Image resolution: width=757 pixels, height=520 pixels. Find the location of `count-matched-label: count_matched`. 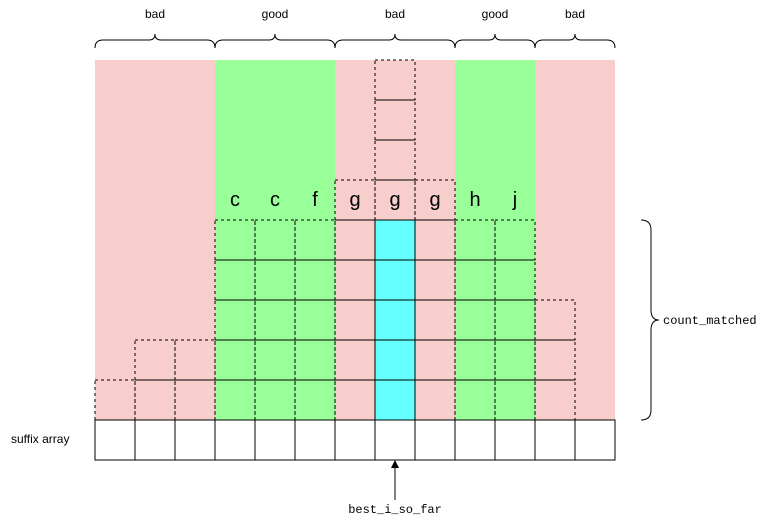

count-matched-label: count_matched is located at coordinates (710, 321).